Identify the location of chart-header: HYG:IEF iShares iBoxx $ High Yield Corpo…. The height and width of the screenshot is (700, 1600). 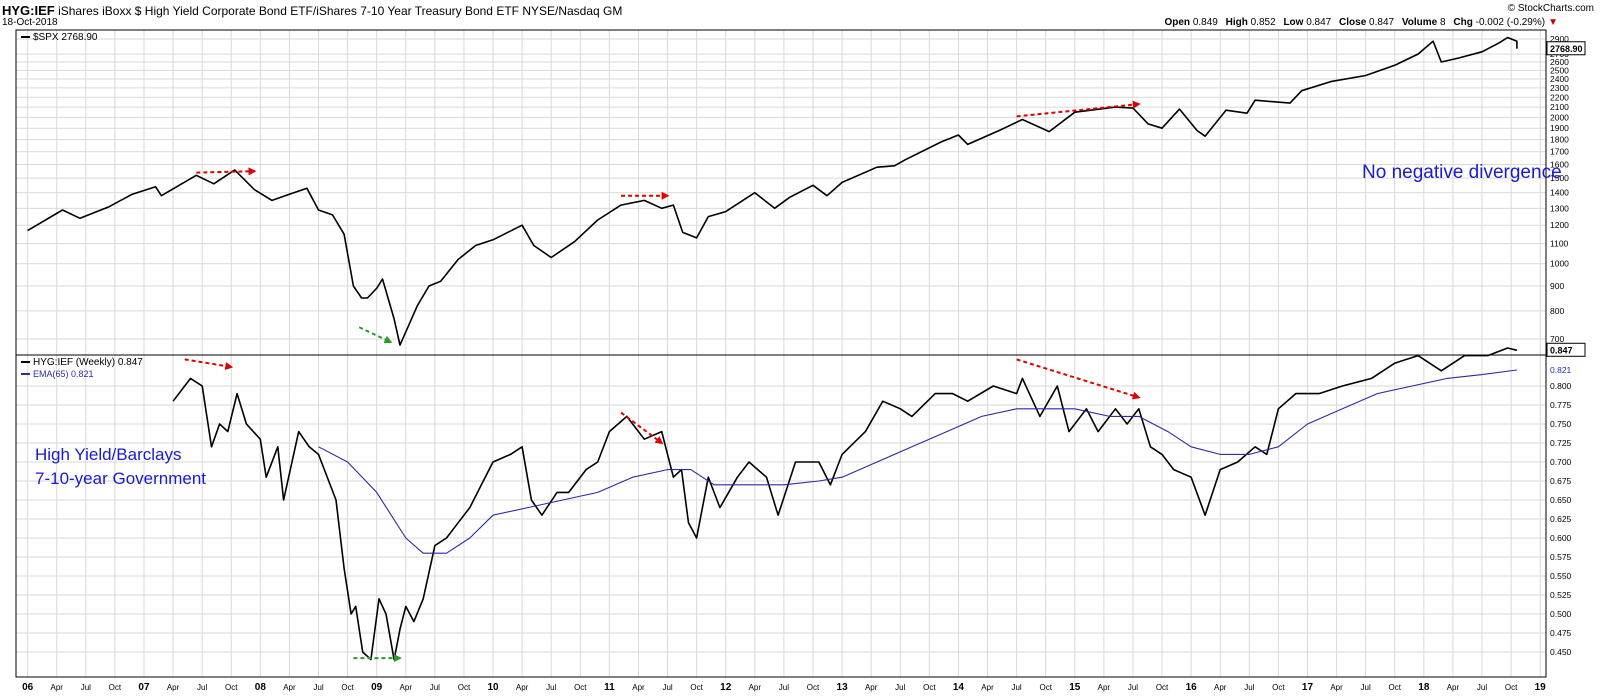
(800, 15).